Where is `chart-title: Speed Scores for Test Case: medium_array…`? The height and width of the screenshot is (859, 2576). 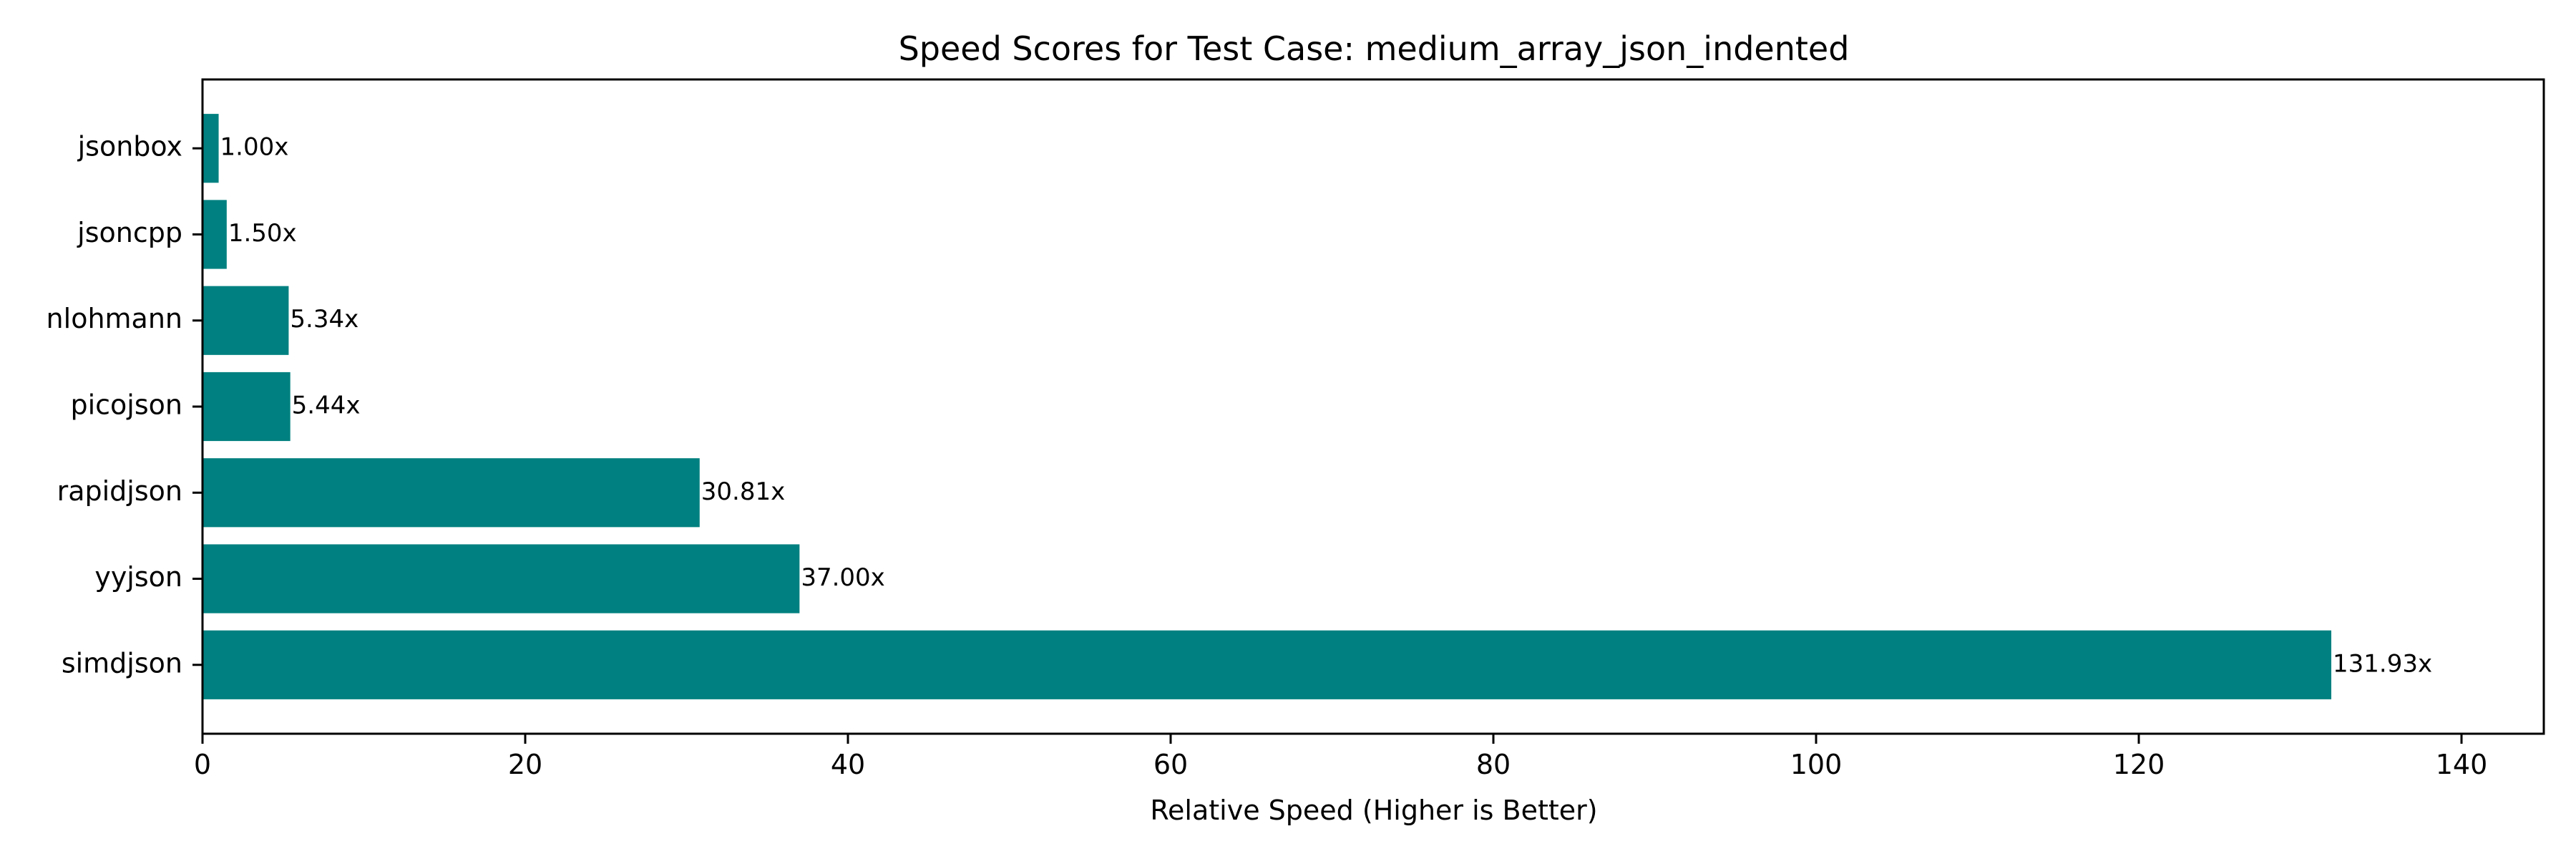
chart-title: Speed Scores for Test Case: medium_array… is located at coordinates (1374, 48).